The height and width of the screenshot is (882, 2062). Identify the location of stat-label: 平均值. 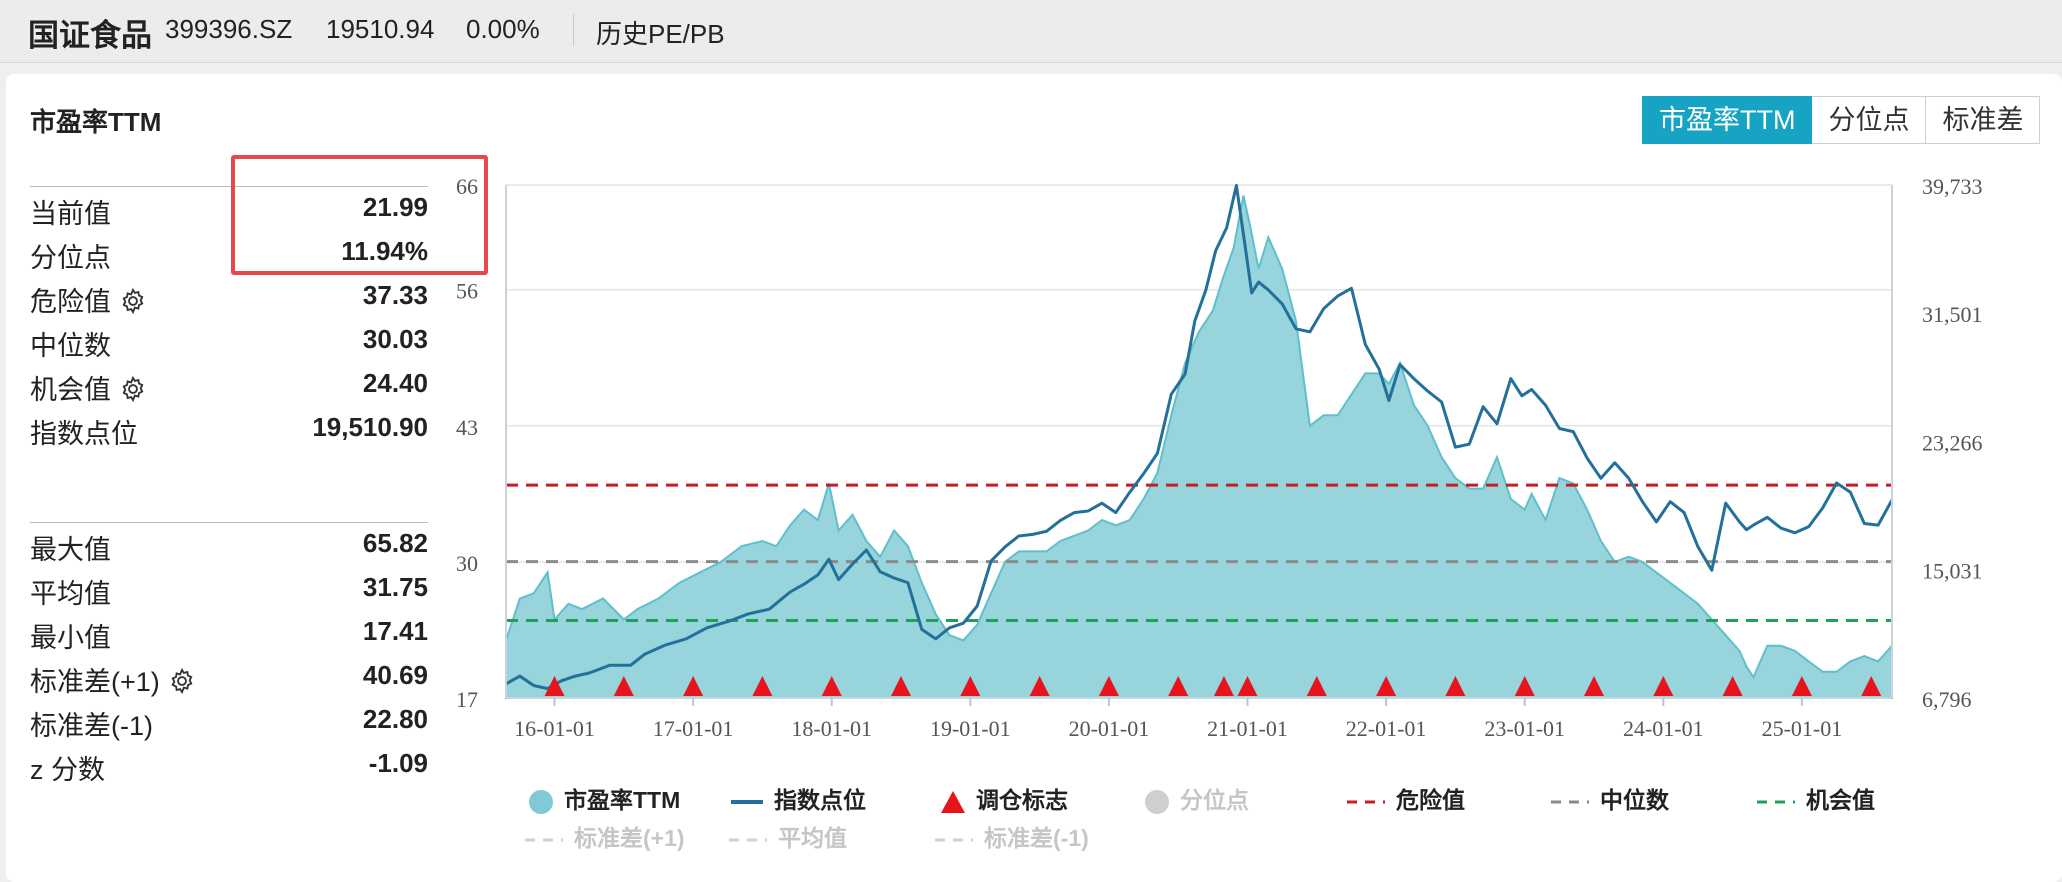
(70, 594).